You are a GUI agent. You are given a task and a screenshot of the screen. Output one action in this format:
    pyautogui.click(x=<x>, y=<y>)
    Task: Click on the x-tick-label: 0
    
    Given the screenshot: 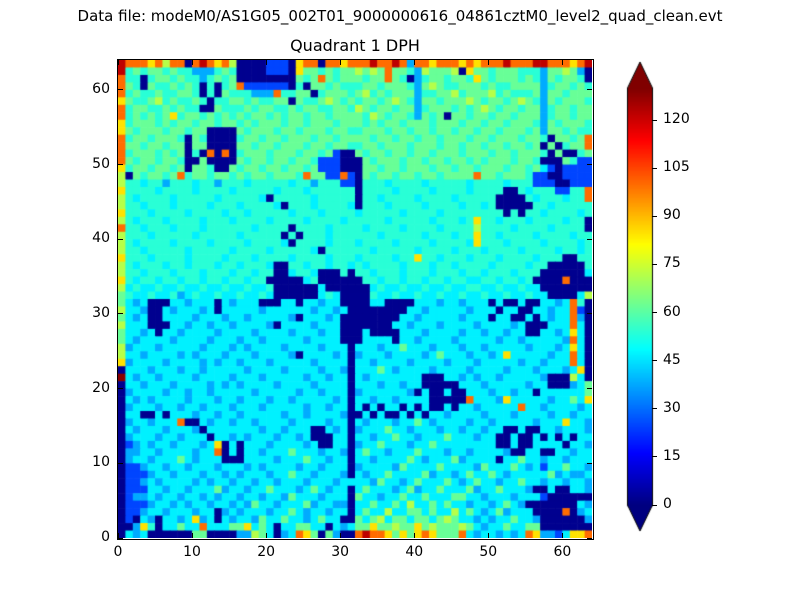 What is the action you would take?
    pyautogui.click(x=118, y=552)
    